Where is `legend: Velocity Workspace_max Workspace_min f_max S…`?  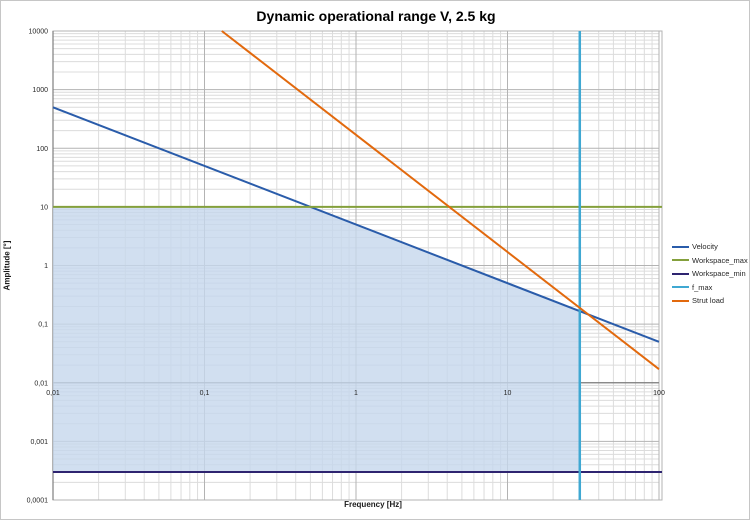
legend: Velocity Workspace_max Workspace_min f_max S… is located at coordinates (710, 274).